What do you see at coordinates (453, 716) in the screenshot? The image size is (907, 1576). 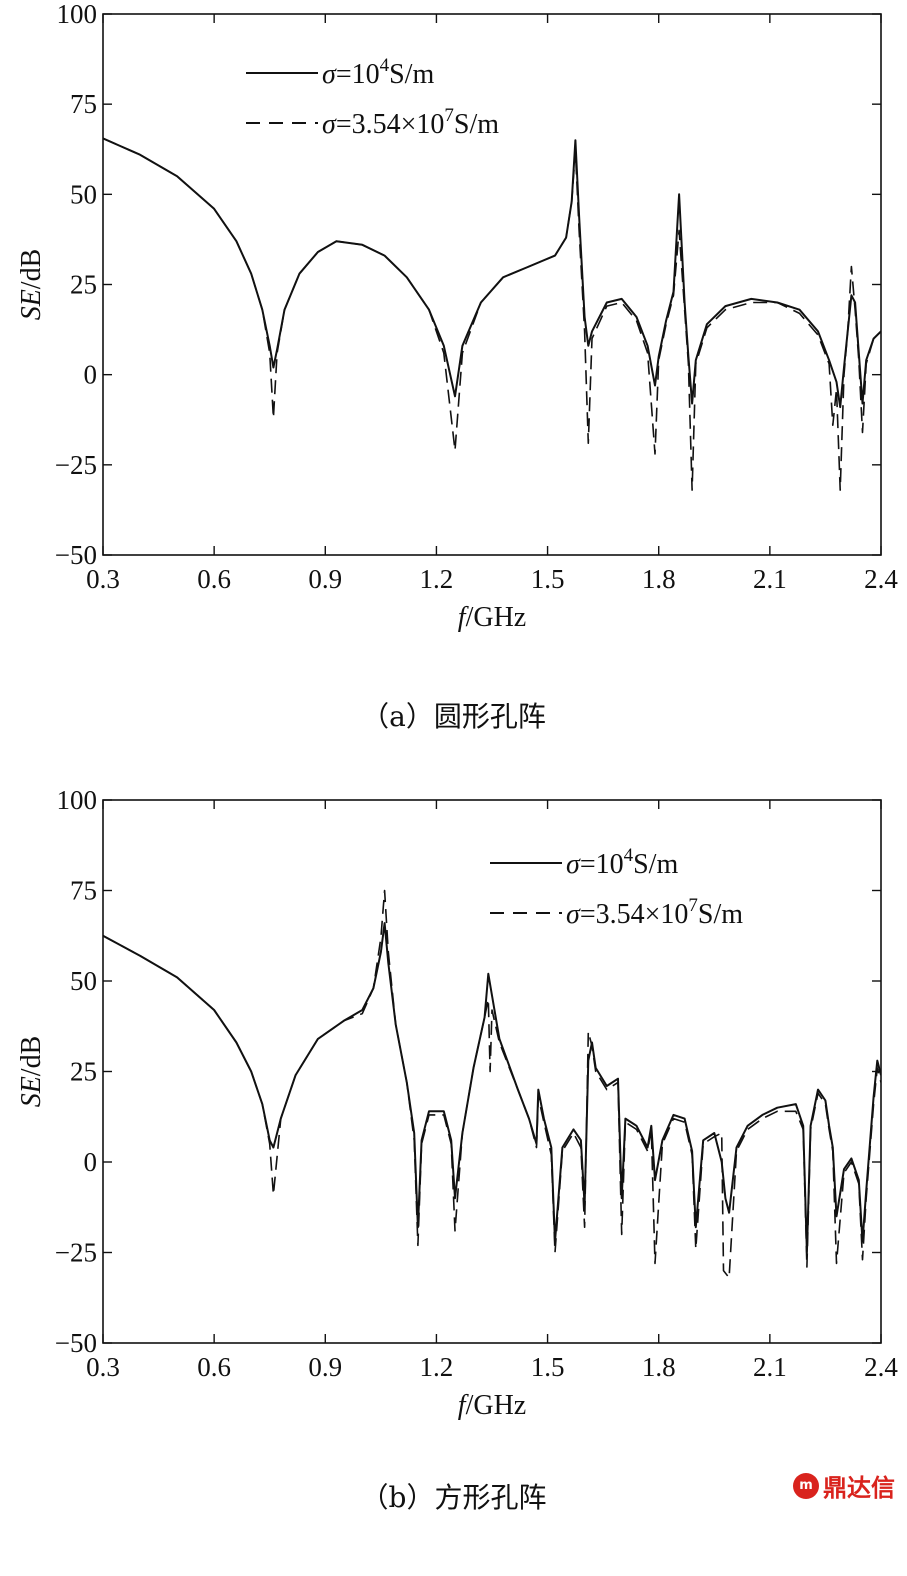 I see `caption-a: （a）圆形孔阵` at bounding box center [453, 716].